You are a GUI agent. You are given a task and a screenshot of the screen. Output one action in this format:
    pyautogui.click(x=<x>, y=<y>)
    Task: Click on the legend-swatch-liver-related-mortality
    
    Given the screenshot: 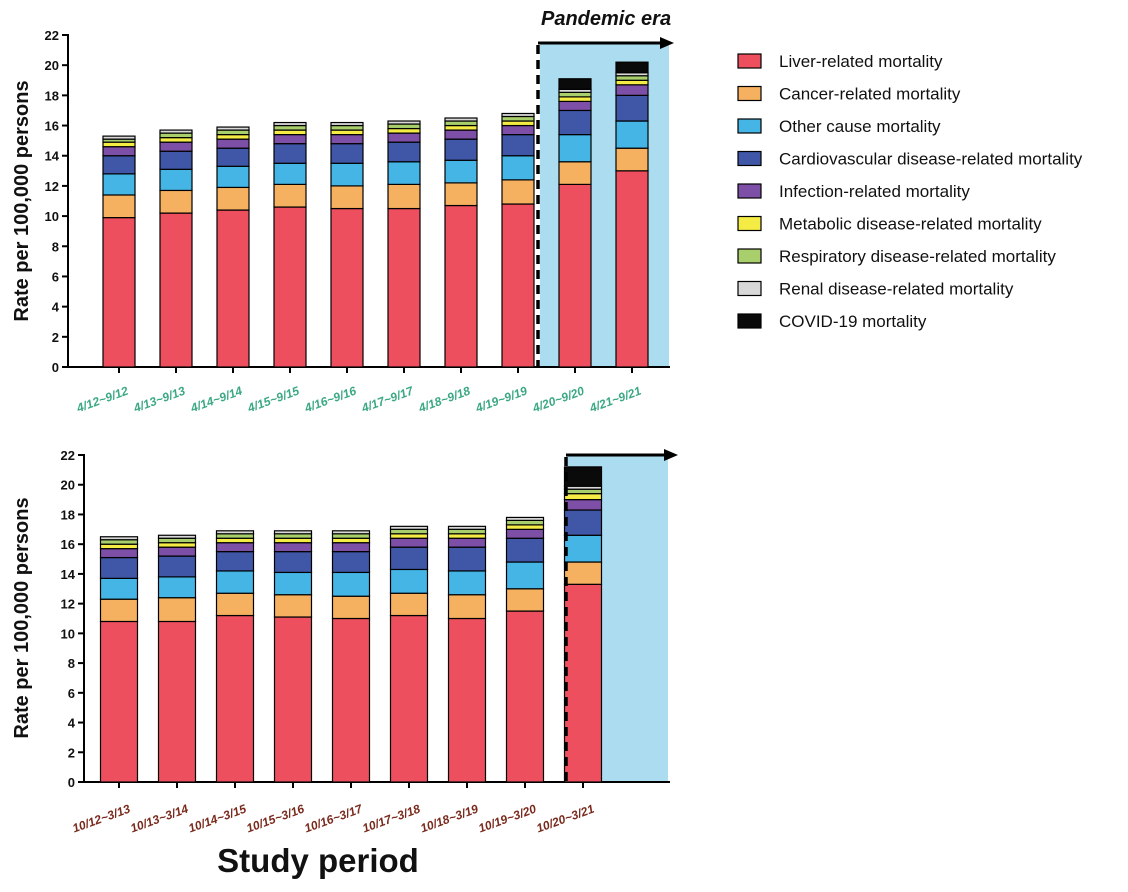 What is the action you would take?
    pyautogui.click(x=749, y=61)
    